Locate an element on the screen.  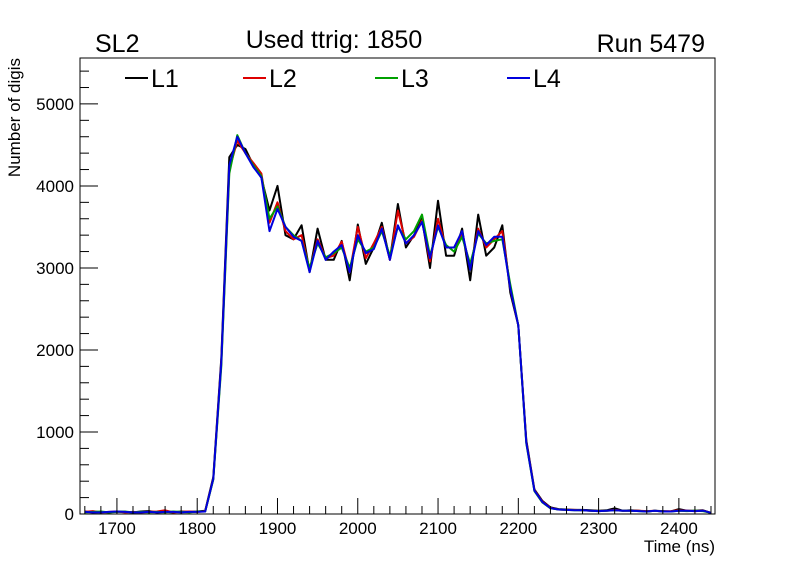
x-axis-label: Time (ns) is located at coordinates (679, 546).